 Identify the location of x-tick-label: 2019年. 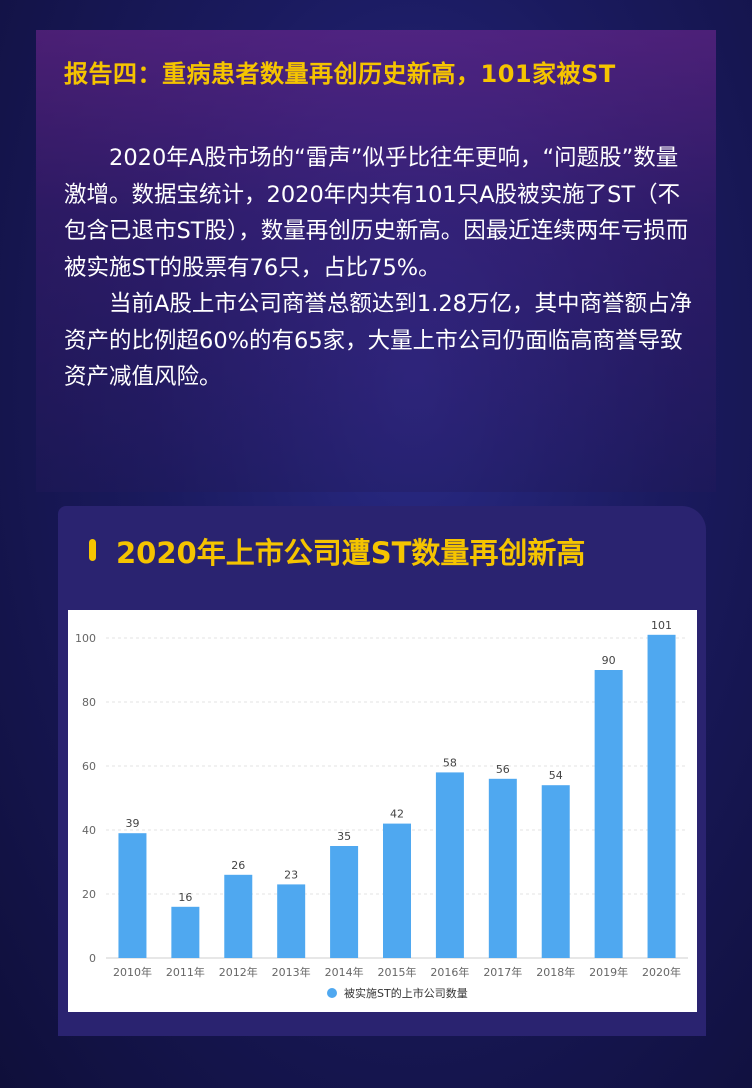
(608, 972).